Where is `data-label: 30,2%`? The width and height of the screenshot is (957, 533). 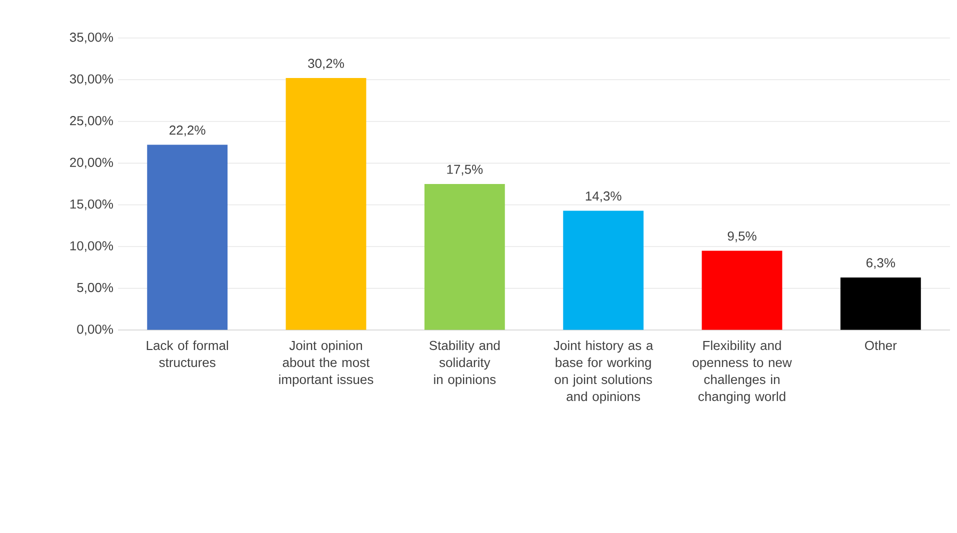
data-label: 30,2% is located at coordinates (326, 64).